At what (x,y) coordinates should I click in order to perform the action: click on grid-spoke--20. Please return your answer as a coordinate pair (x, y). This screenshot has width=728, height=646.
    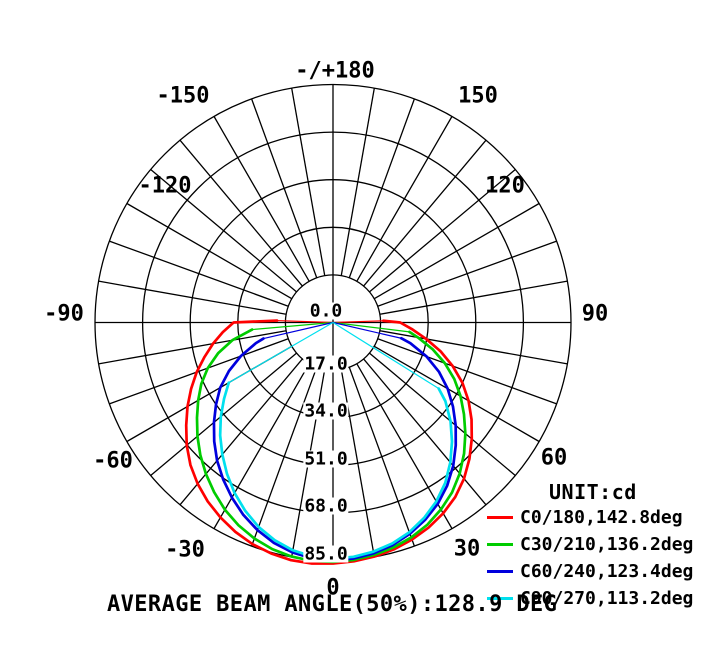
    Looking at the image, I should click on (284, 457).